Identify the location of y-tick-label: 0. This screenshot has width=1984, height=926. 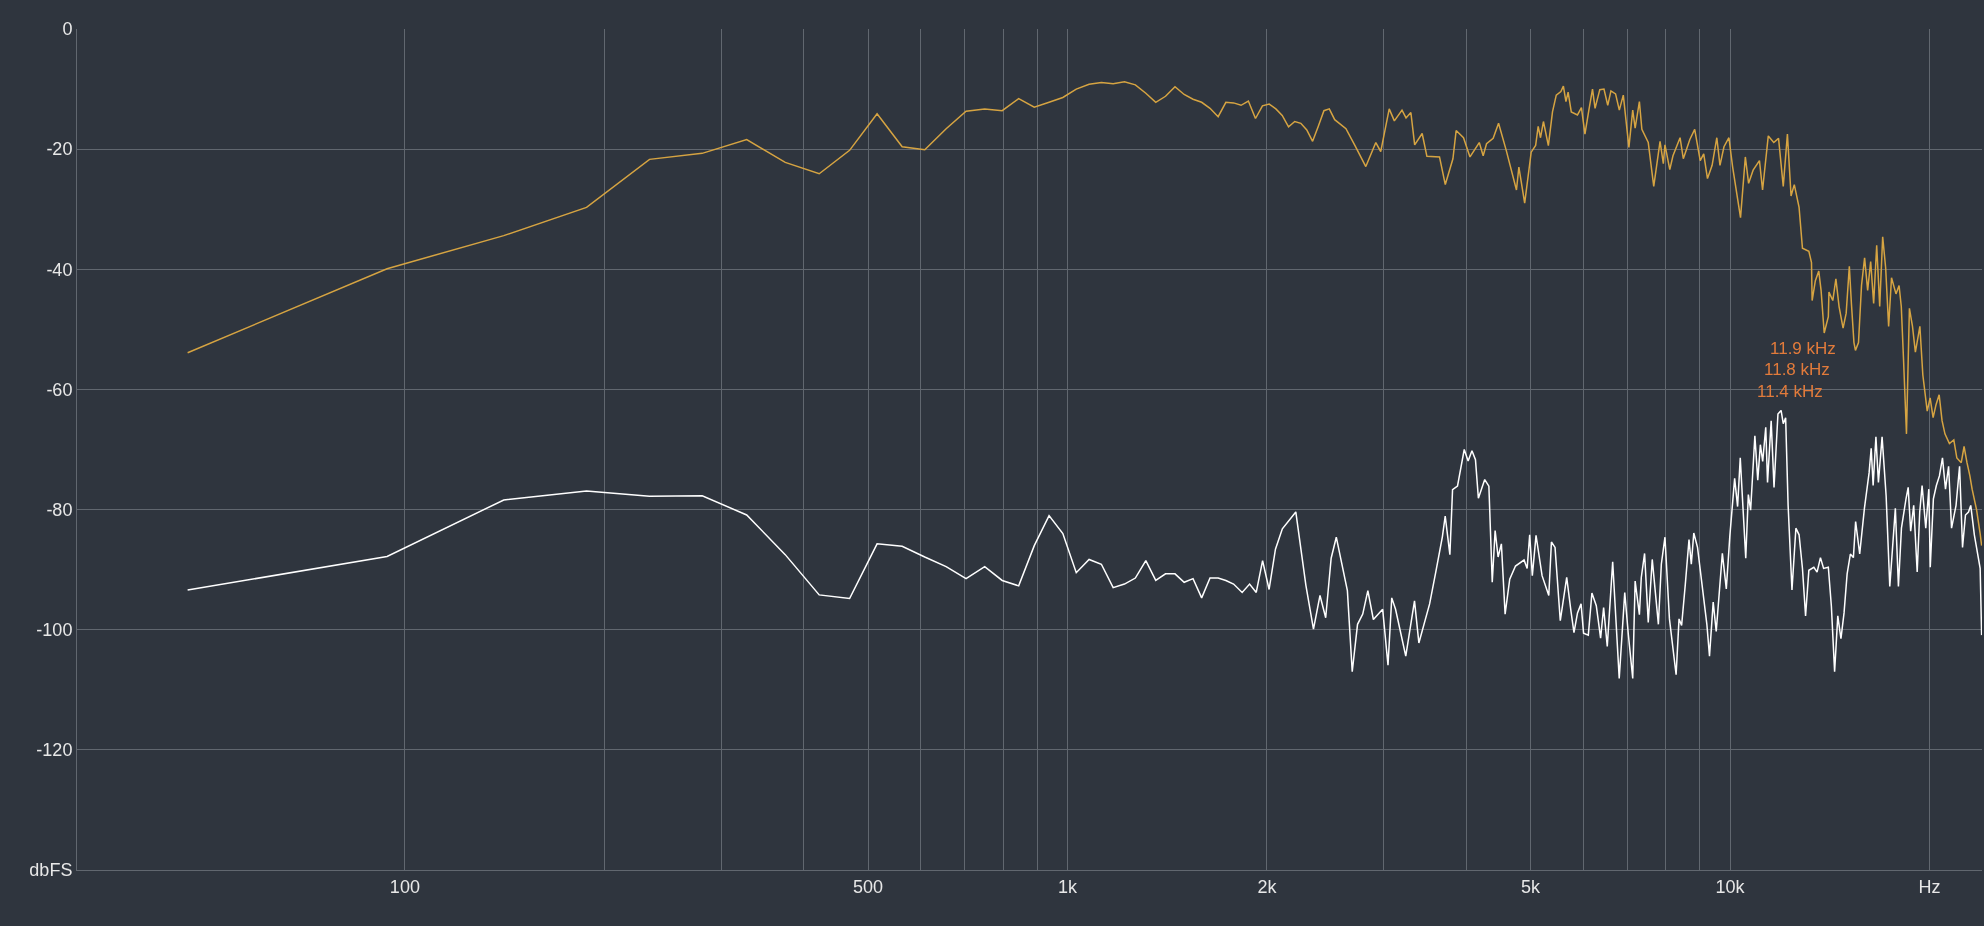
(67, 29).